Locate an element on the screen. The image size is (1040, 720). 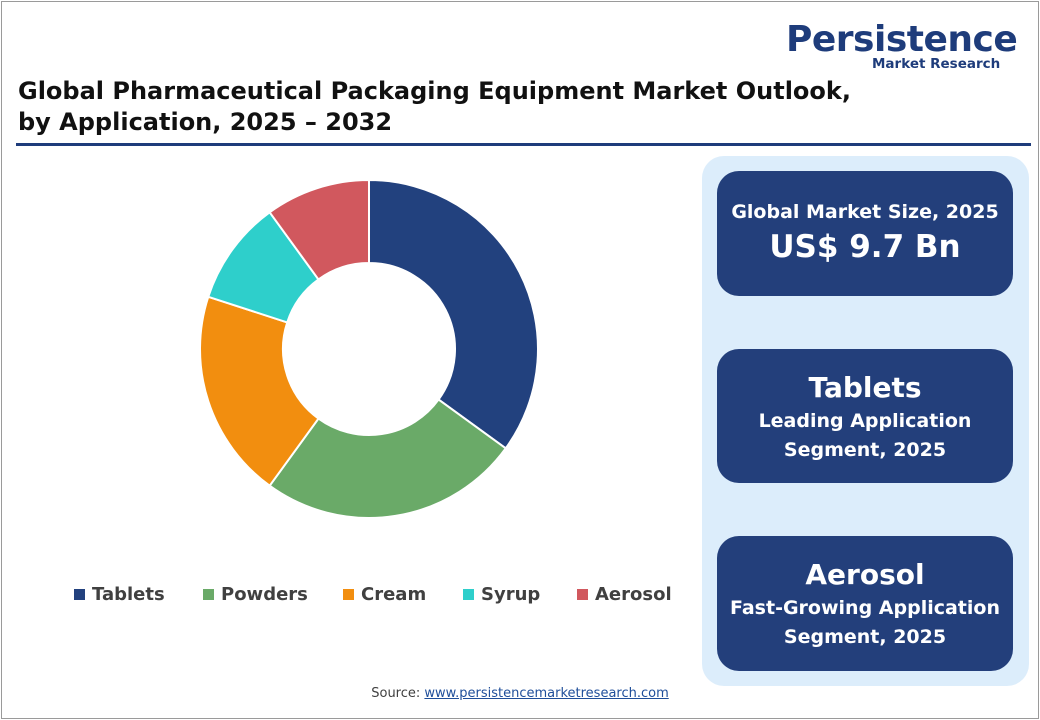
legend-label: Cream is located at coordinates (394, 594).